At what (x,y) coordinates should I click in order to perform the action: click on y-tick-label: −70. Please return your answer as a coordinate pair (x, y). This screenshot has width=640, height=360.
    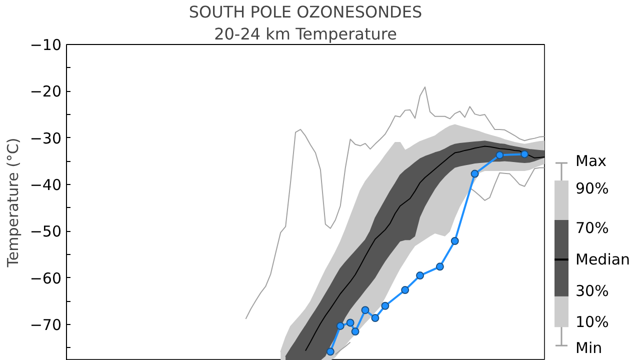
    Looking at the image, I should click on (46, 325).